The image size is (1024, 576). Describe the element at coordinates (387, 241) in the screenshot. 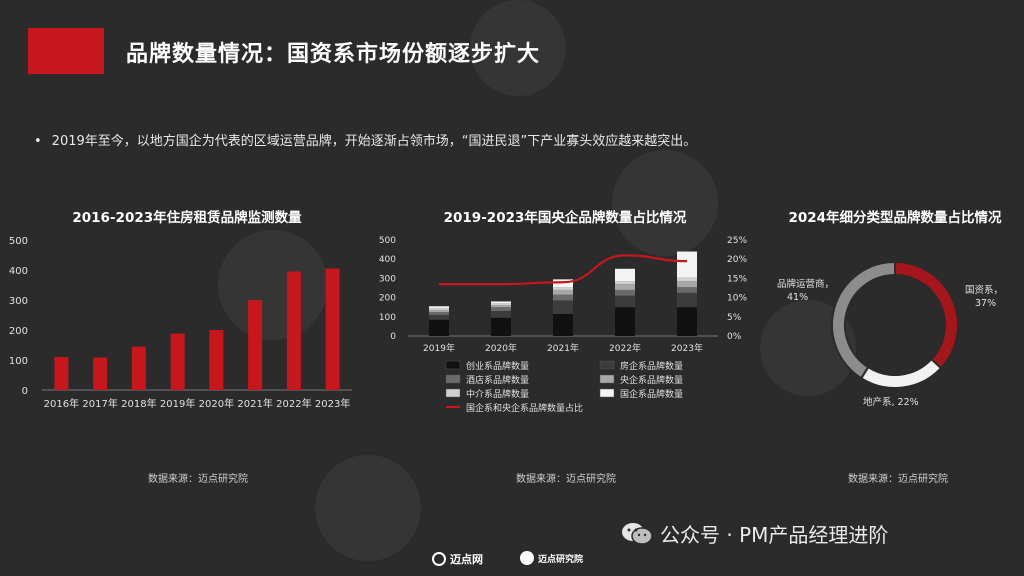

I see `chart2-ytick-label: 500` at that location.